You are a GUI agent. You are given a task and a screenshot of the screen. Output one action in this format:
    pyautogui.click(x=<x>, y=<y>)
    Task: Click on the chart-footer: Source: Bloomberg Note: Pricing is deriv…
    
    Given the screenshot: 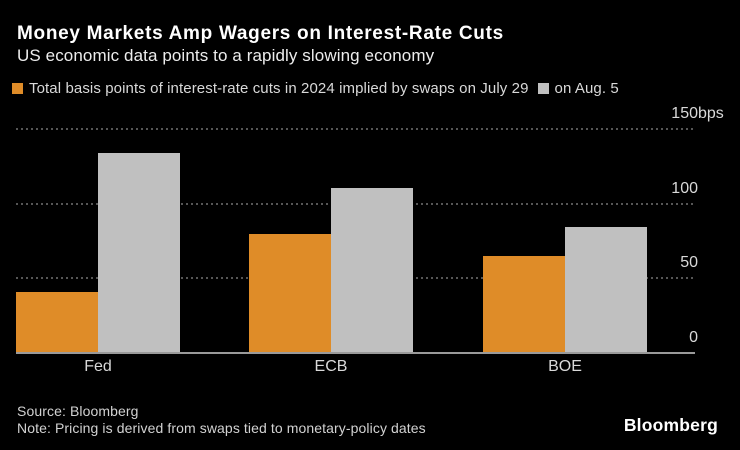 What is the action you would take?
    pyautogui.click(x=221, y=419)
    